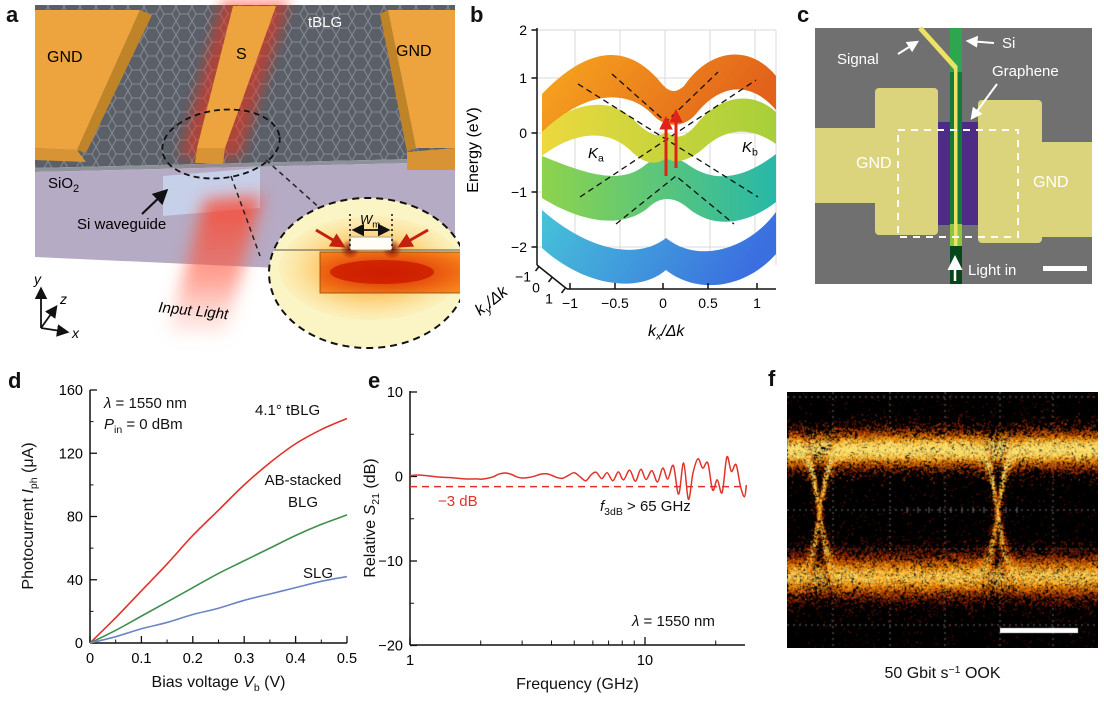 The height and width of the screenshot is (710, 1104). I want to click on axes-frame, so click(656, 159).